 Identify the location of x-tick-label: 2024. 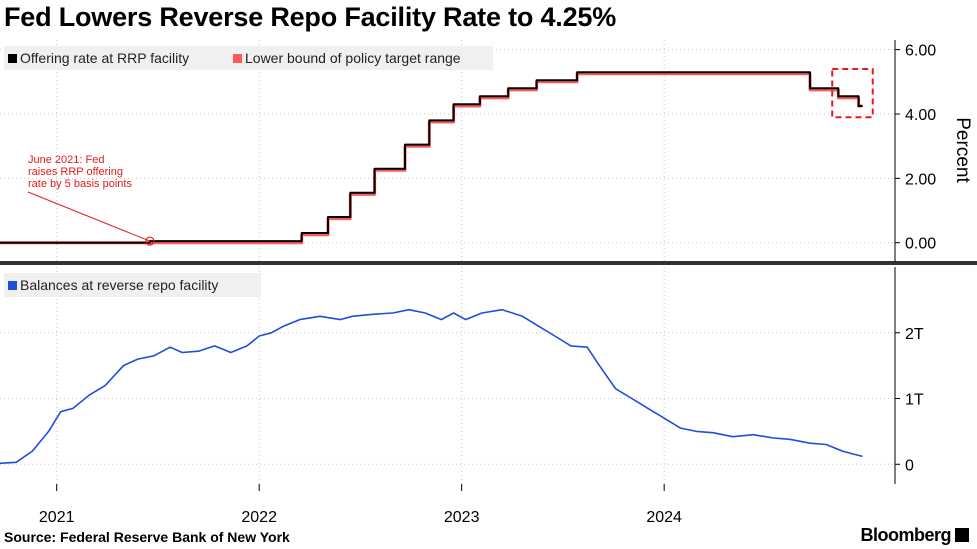
(664, 517).